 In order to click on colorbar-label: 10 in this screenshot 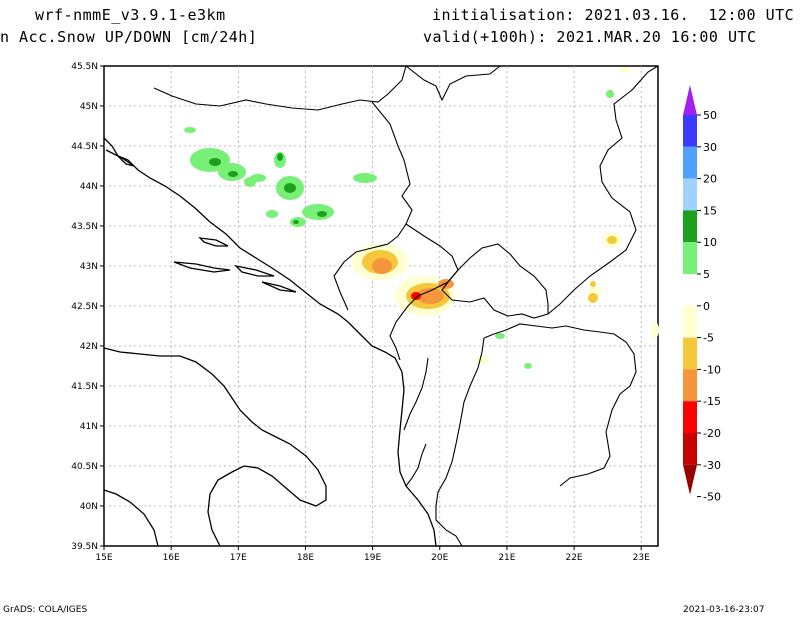, I will do `click(710, 242)`.